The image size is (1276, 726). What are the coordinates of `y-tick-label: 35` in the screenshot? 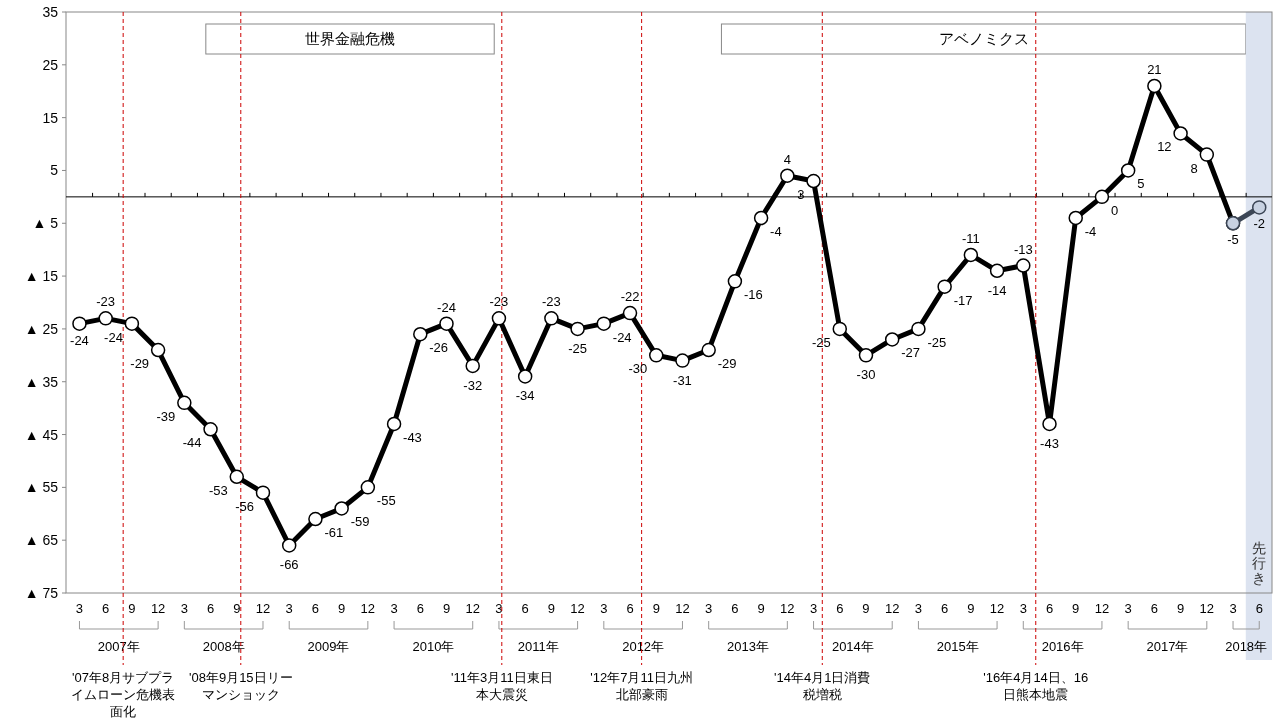 It's located at (50, 12).